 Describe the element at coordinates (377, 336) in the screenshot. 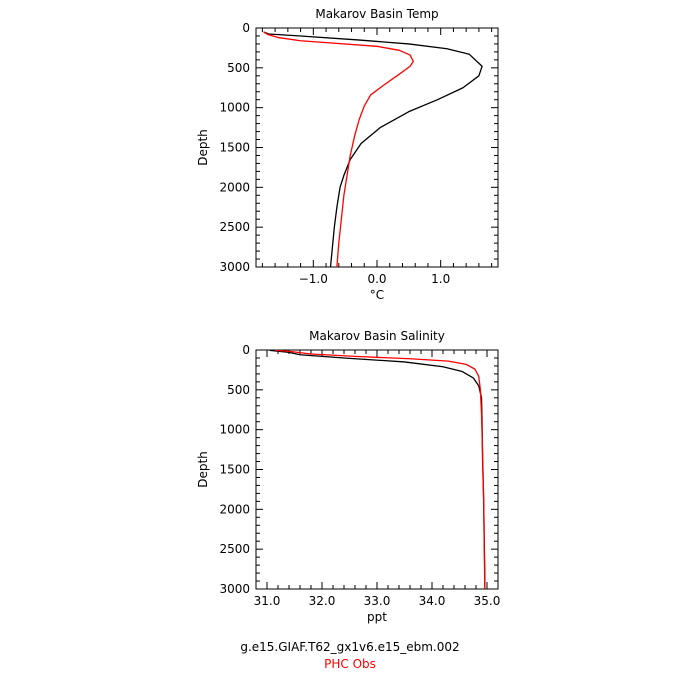

I see `chart-title: Makarov Basin Salinity` at that location.